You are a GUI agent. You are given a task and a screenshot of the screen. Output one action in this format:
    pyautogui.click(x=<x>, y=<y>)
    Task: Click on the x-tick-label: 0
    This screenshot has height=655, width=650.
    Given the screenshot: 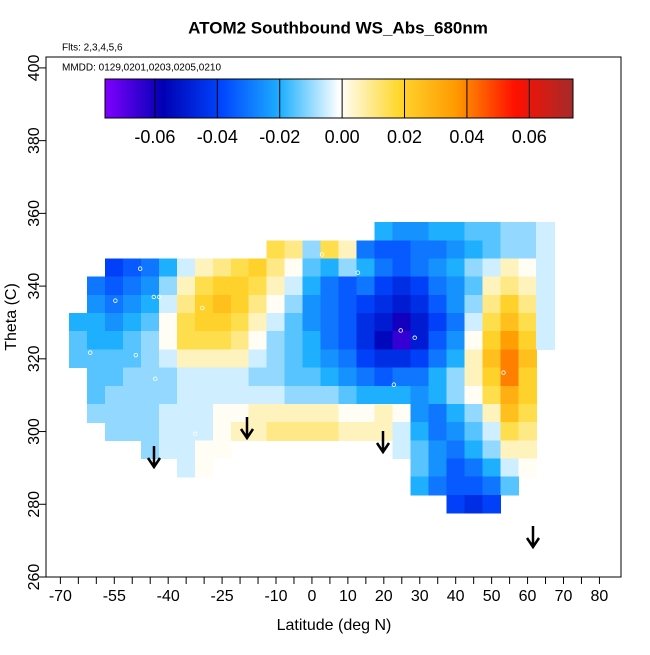 What is the action you would take?
    pyautogui.click(x=311, y=596)
    